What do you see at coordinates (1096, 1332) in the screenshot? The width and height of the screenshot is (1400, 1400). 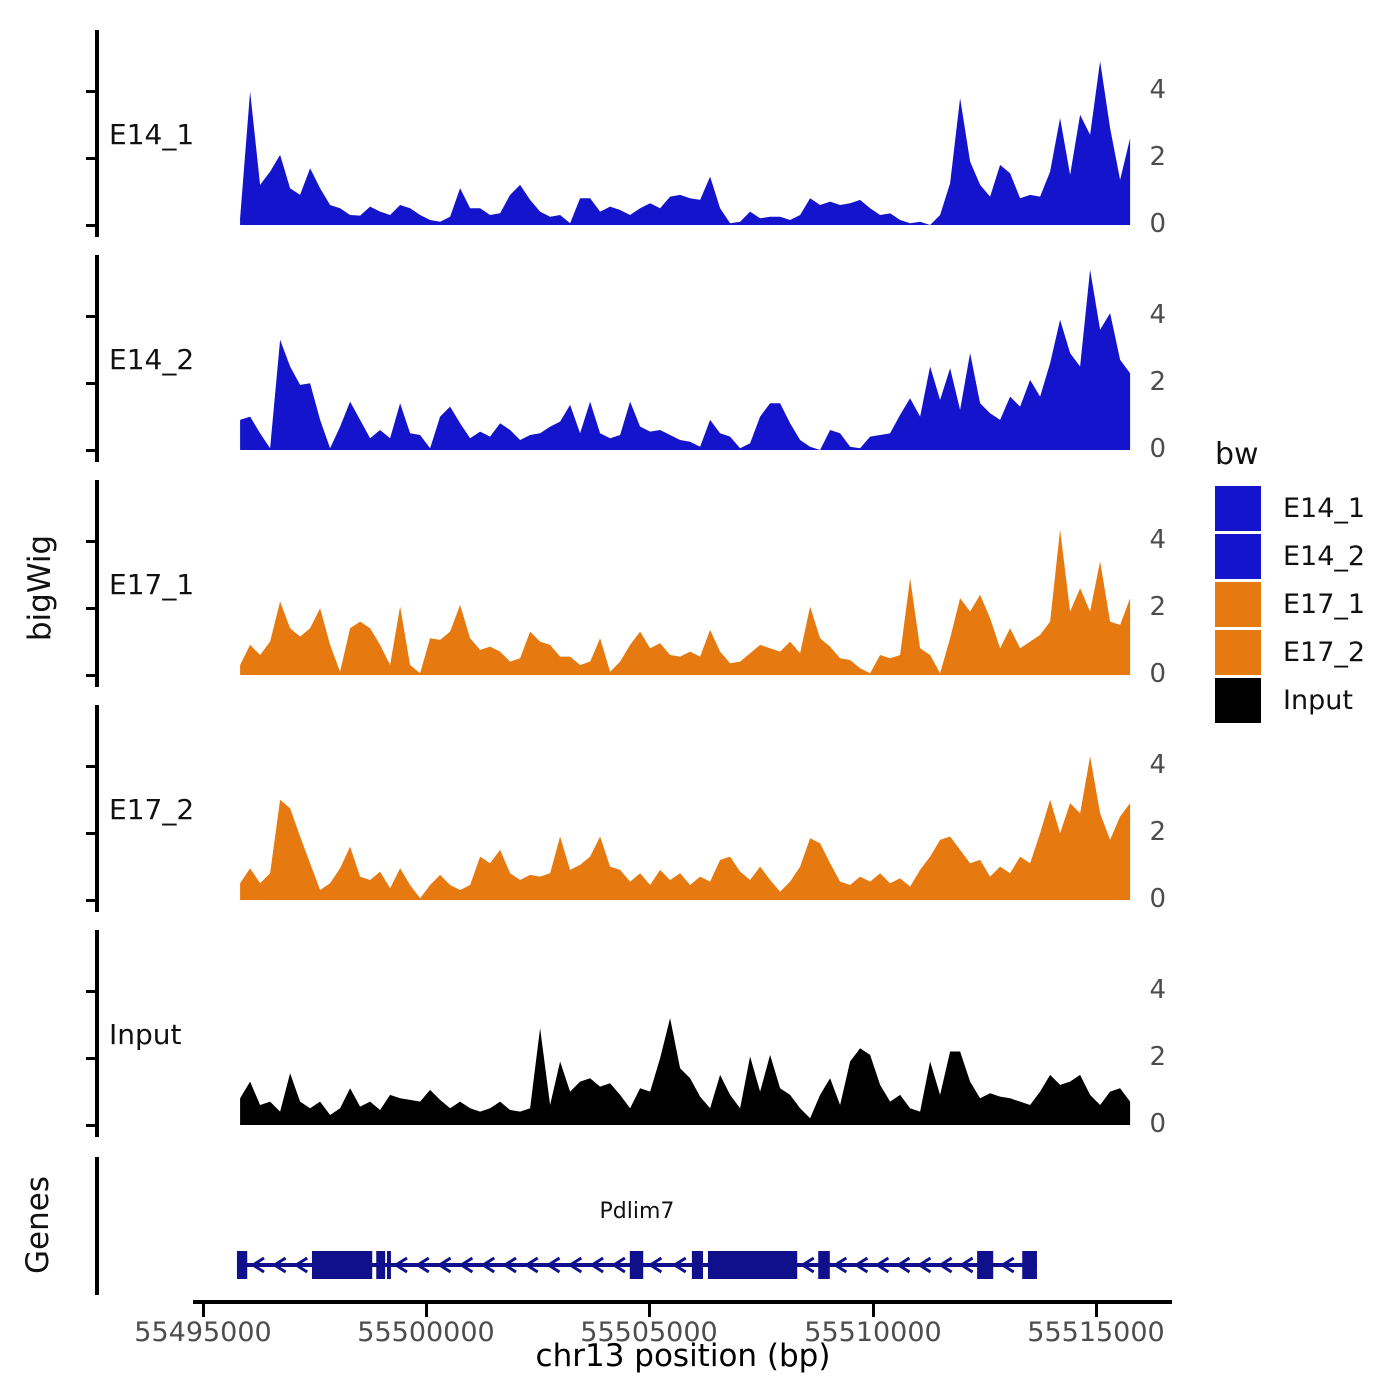 I see `x-tick-label: 55515000` at bounding box center [1096, 1332].